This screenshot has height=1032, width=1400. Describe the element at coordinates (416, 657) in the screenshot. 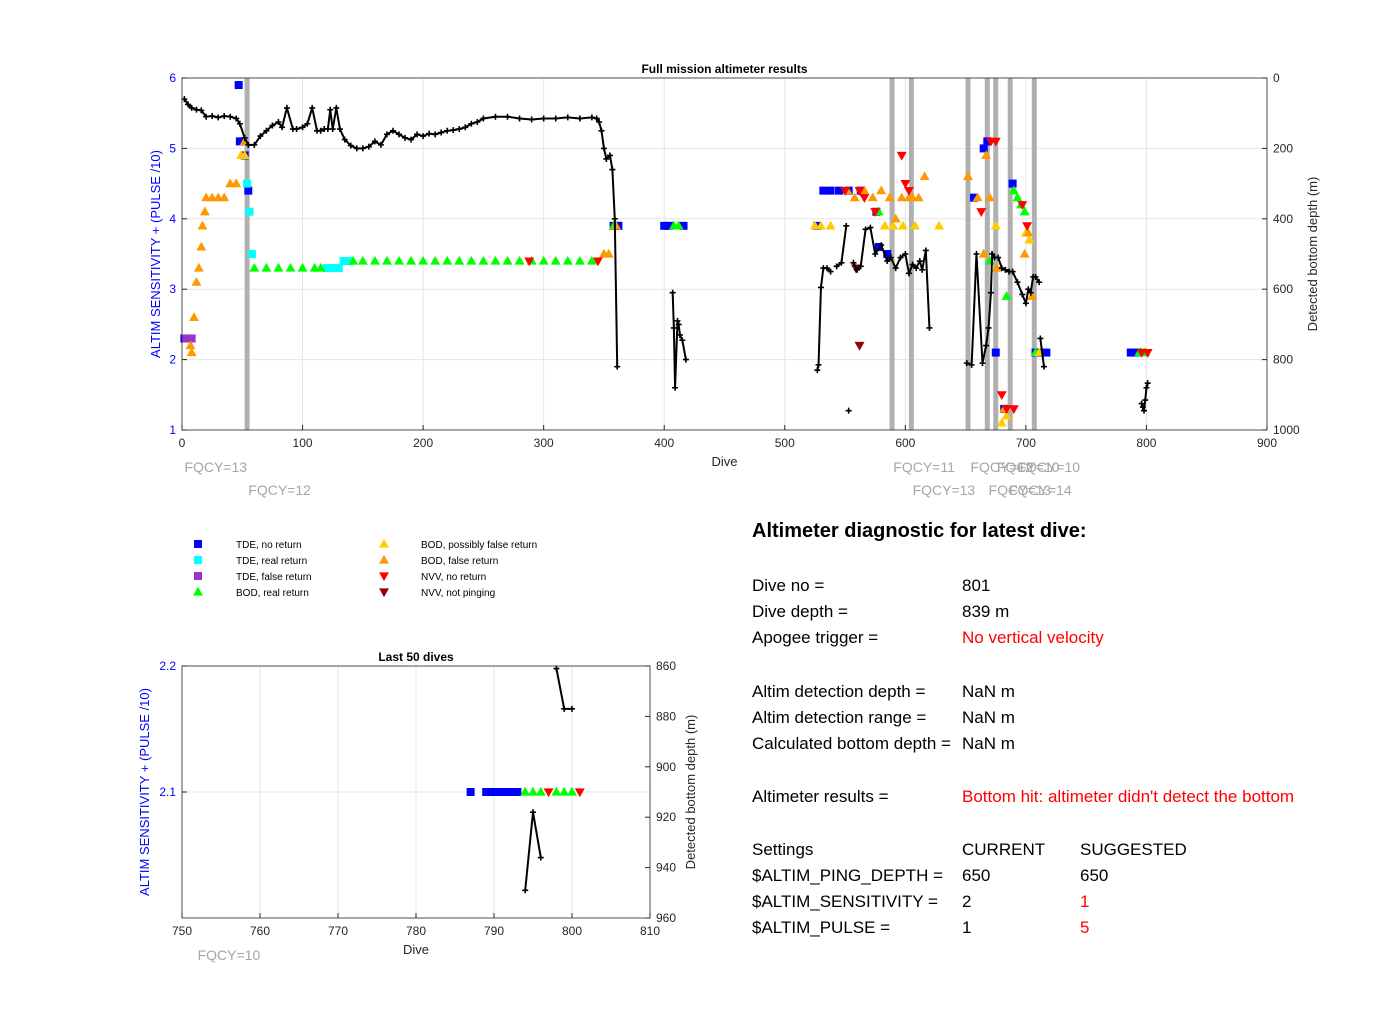

I see `chart-title: Last 50 dives` at that location.